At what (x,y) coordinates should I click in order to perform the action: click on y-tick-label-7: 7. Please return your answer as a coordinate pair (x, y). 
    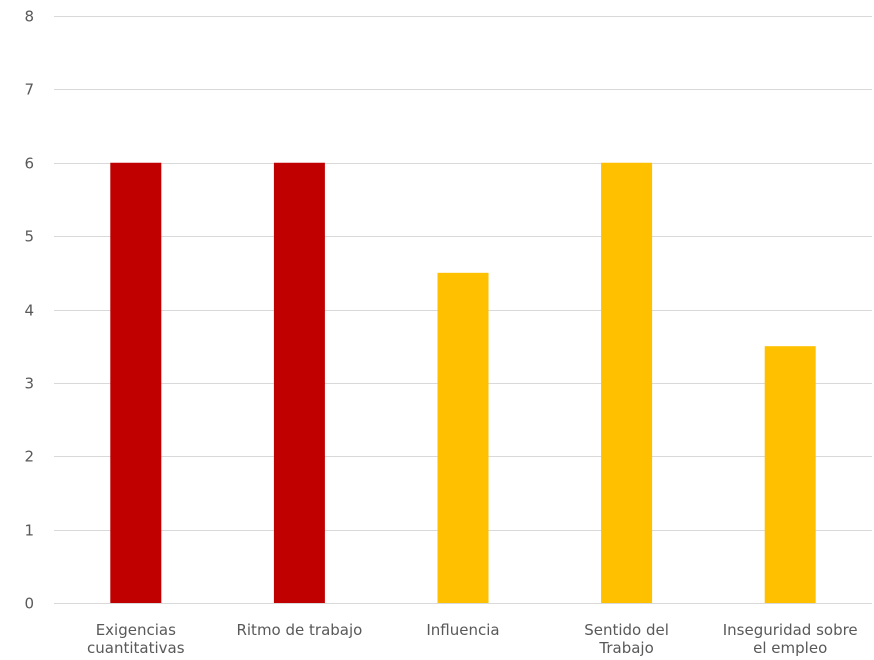
    Looking at the image, I should click on (29, 90).